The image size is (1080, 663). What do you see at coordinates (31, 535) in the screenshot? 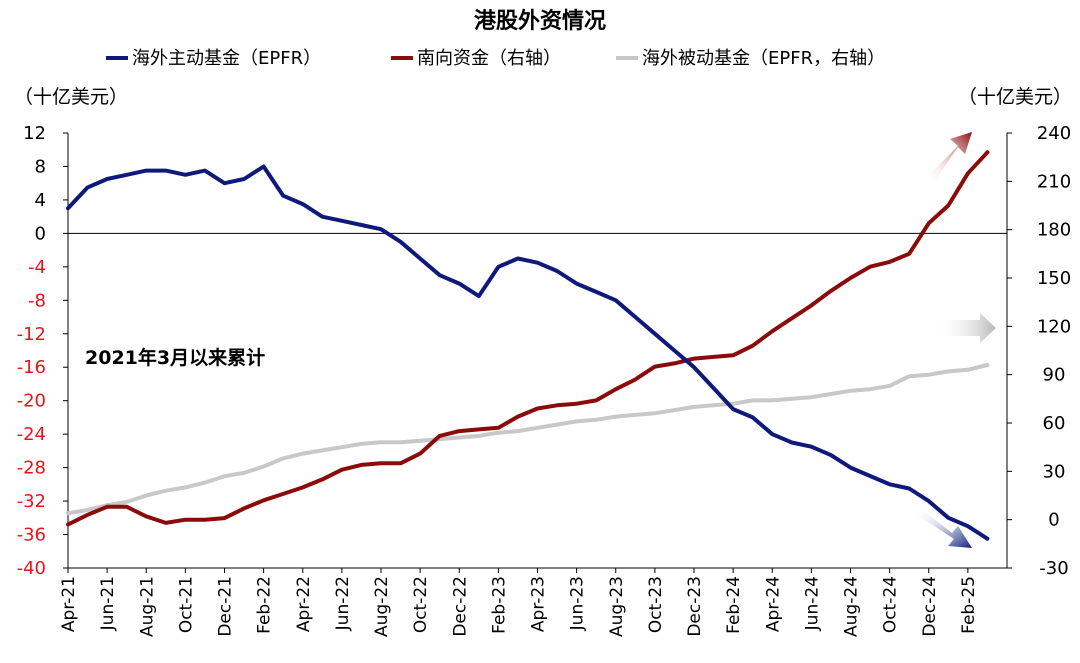
I see `y-left-tick-label: -36` at bounding box center [31, 535].